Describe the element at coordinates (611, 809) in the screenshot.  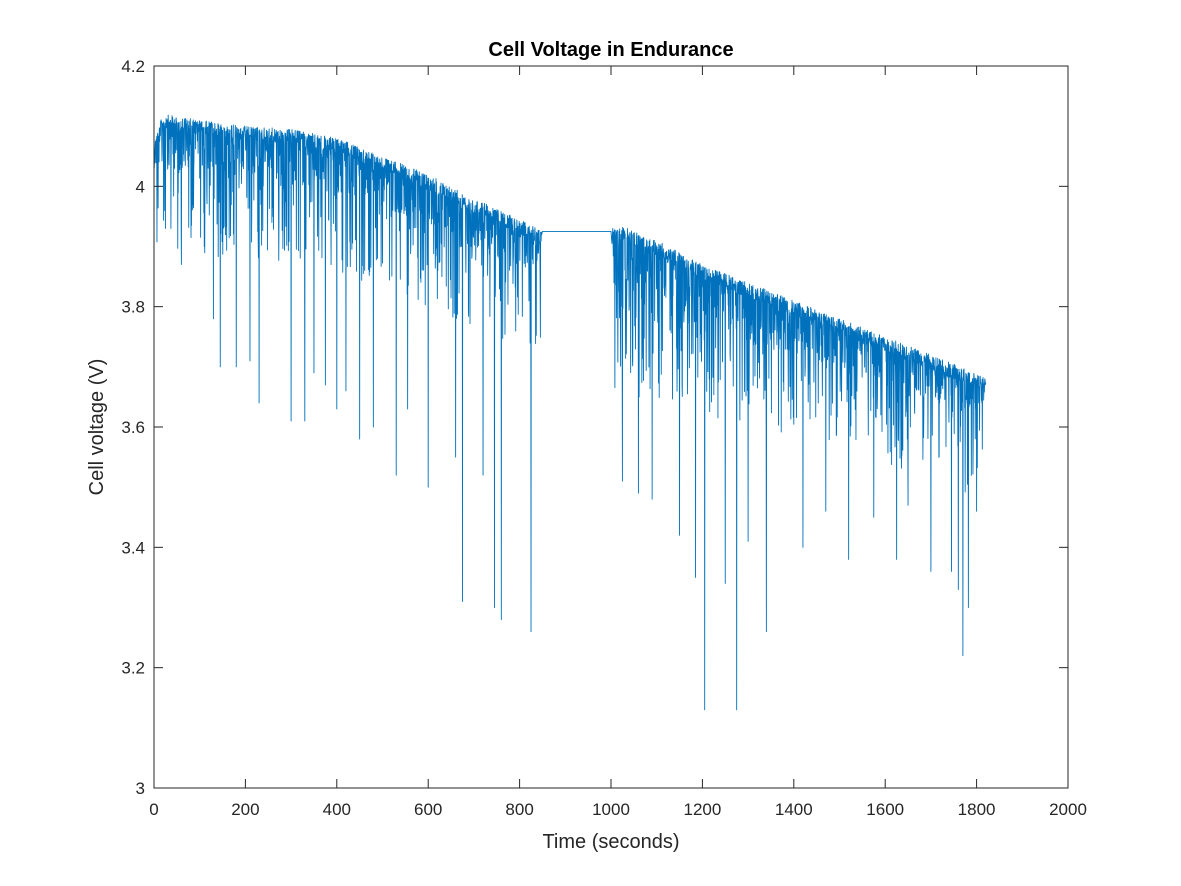
I see `x-tick-label: 1000` at that location.